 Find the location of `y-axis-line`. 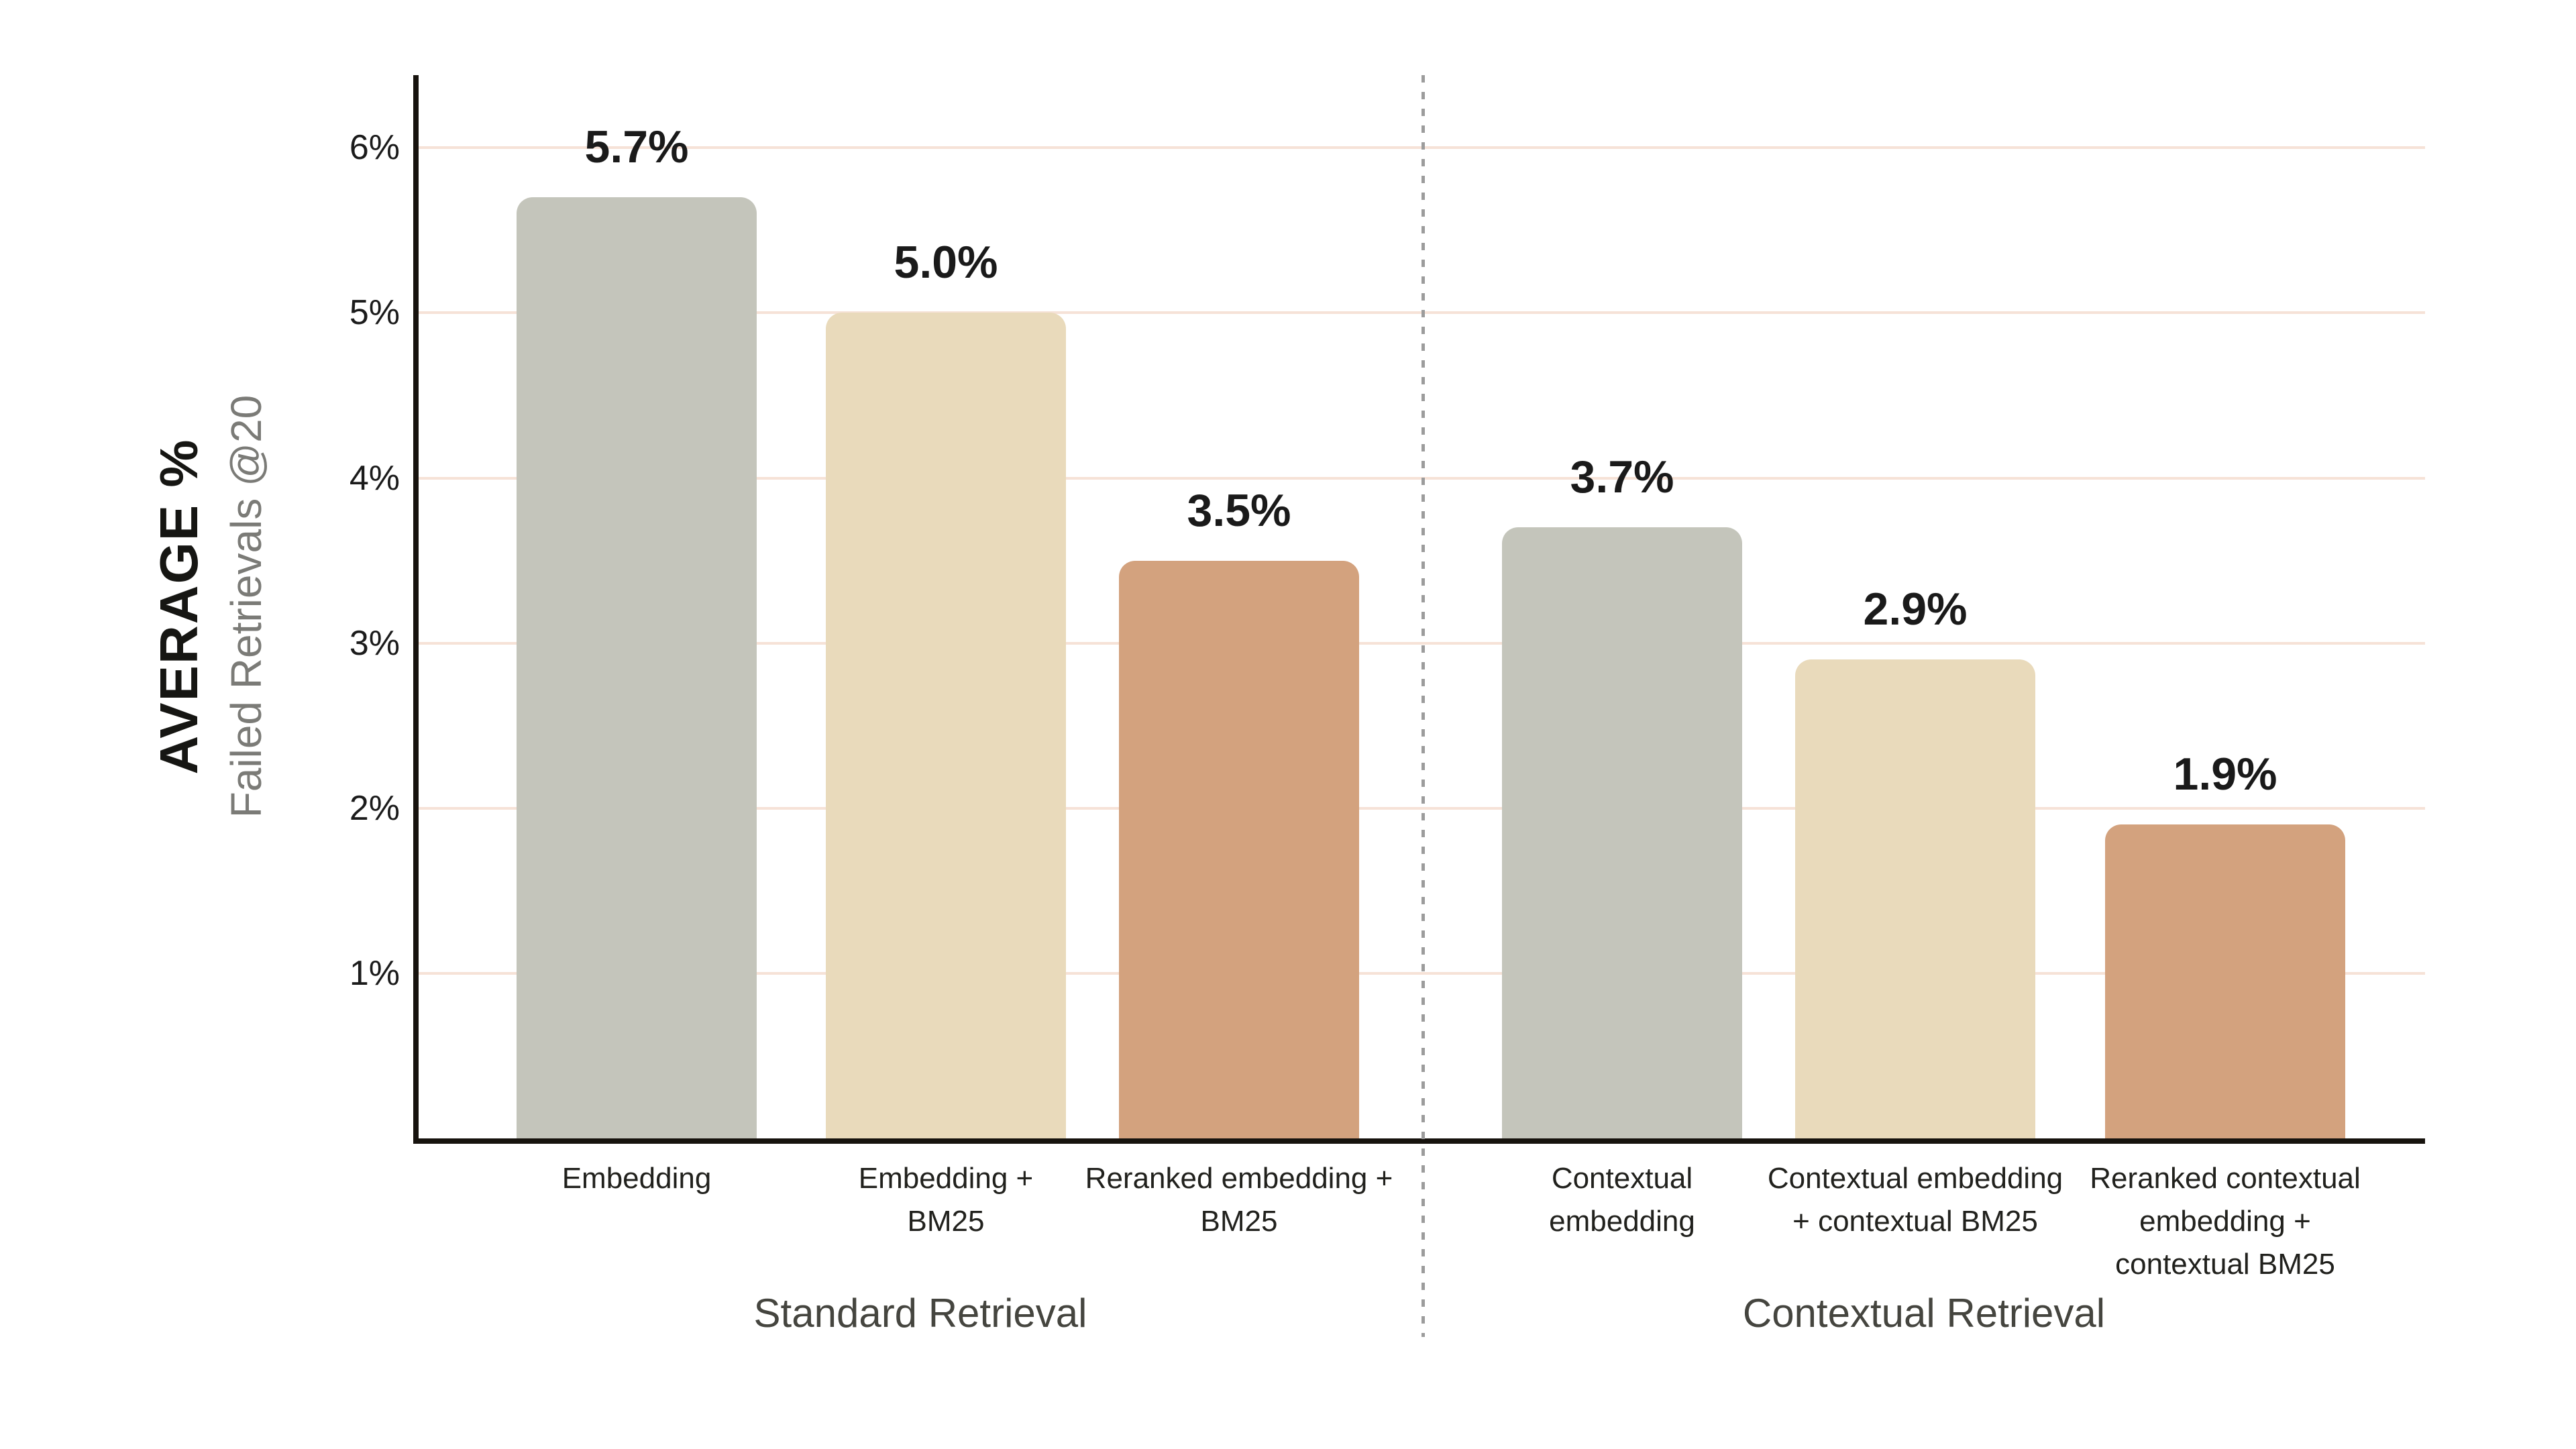

y-axis-line is located at coordinates (416, 609).